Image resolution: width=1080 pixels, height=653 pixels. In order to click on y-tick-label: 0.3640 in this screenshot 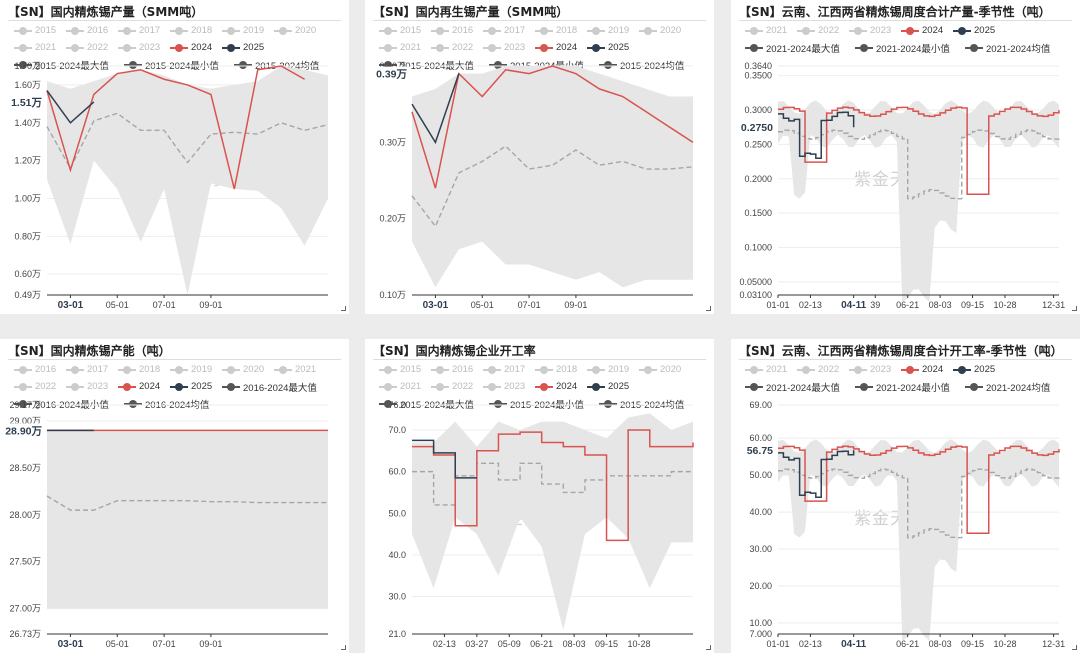, I will do `click(758, 66)`.